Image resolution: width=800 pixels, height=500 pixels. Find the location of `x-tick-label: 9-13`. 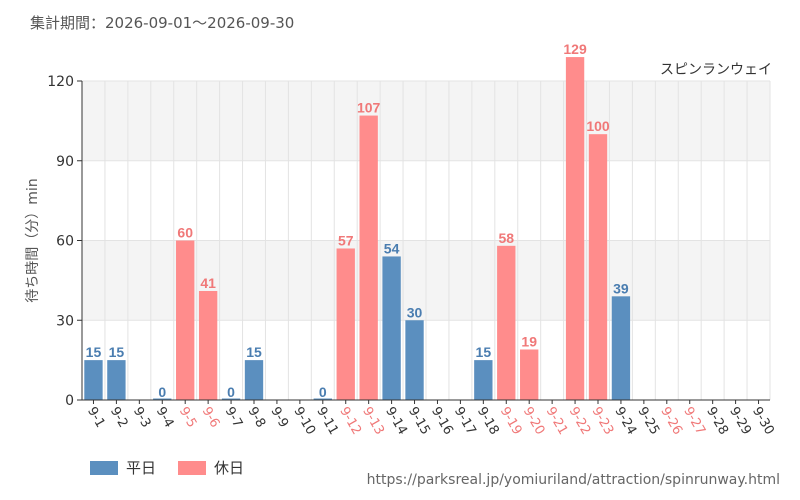

x-tick-label: 9-13 is located at coordinates (373, 421).